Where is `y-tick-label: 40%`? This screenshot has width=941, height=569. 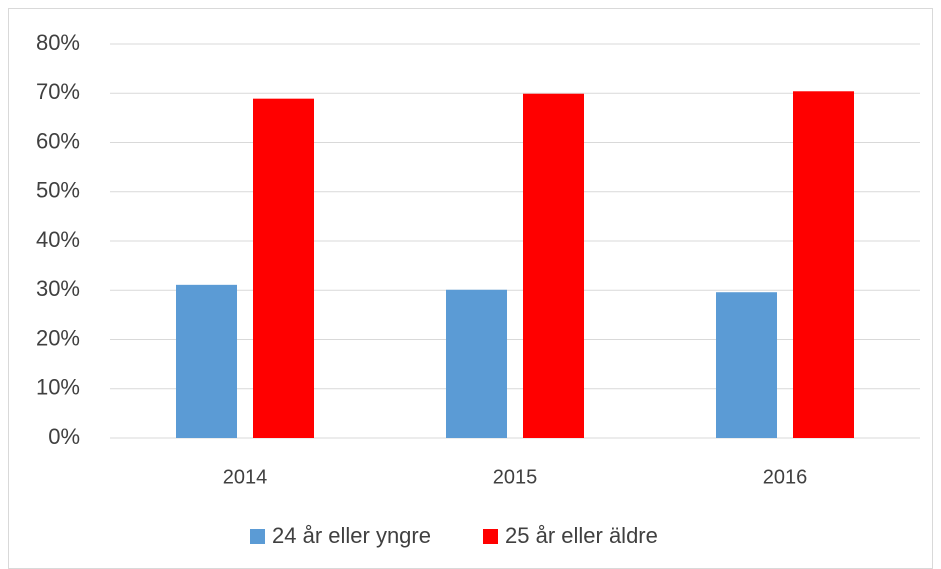
y-tick-label: 40% is located at coordinates (58, 239).